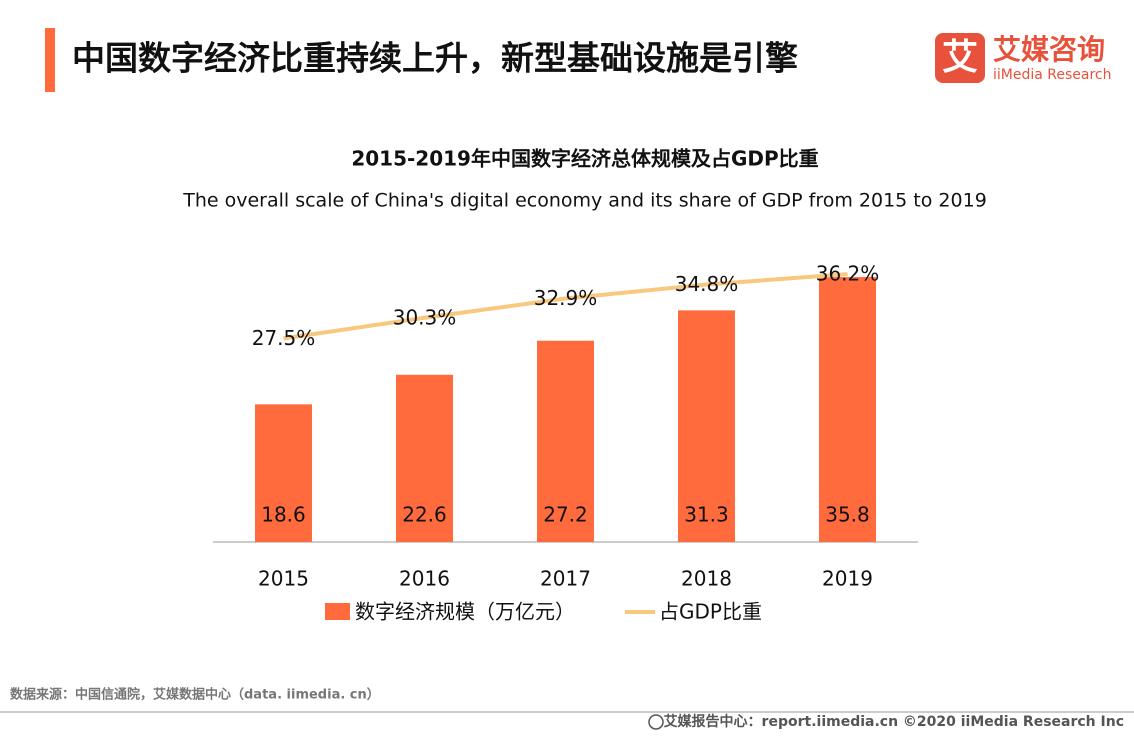 This screenshot has height=737, width=1134. What do you see at coordinates (1049, 49) in the screenshot?
I see `logo-cn: 艾媒咨询` at bounding box center [1049, 49].